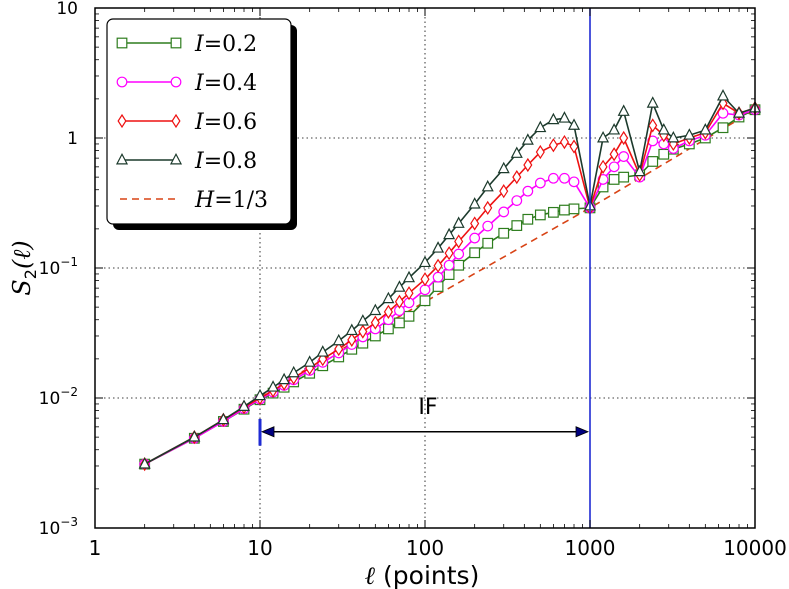  I want to click on x-axis-label: ℓ (points), so click(422, 575).